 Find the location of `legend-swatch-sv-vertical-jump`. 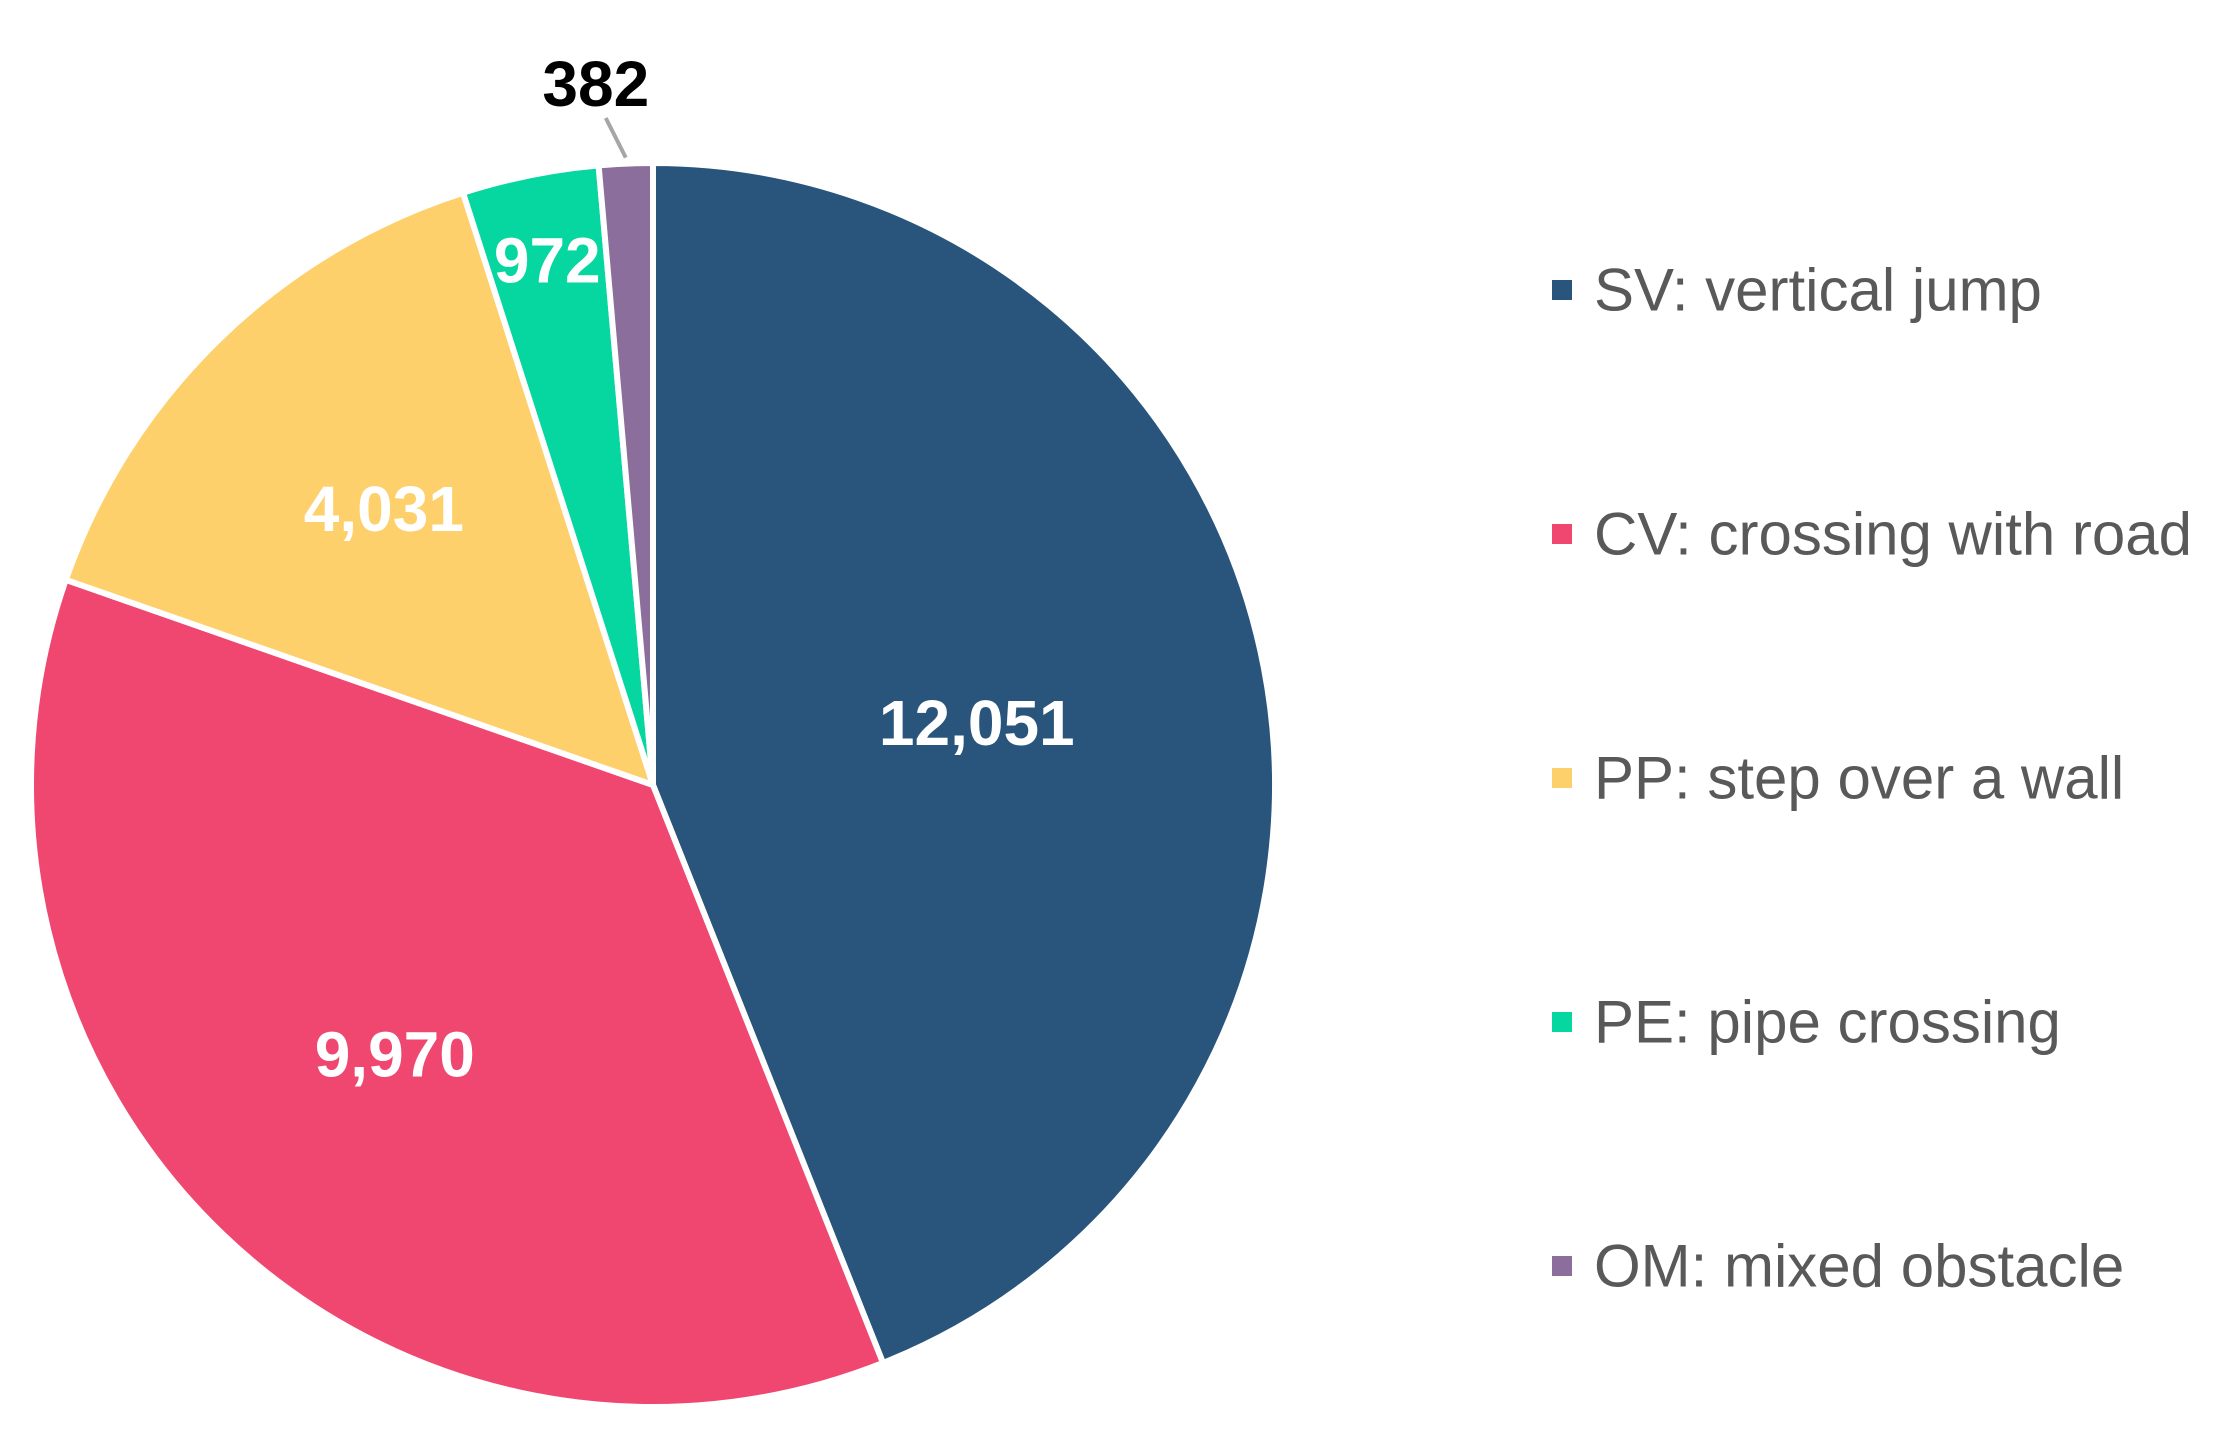

legend-swatch-sv-vertical-jump is located at coordinates (1562, 290).